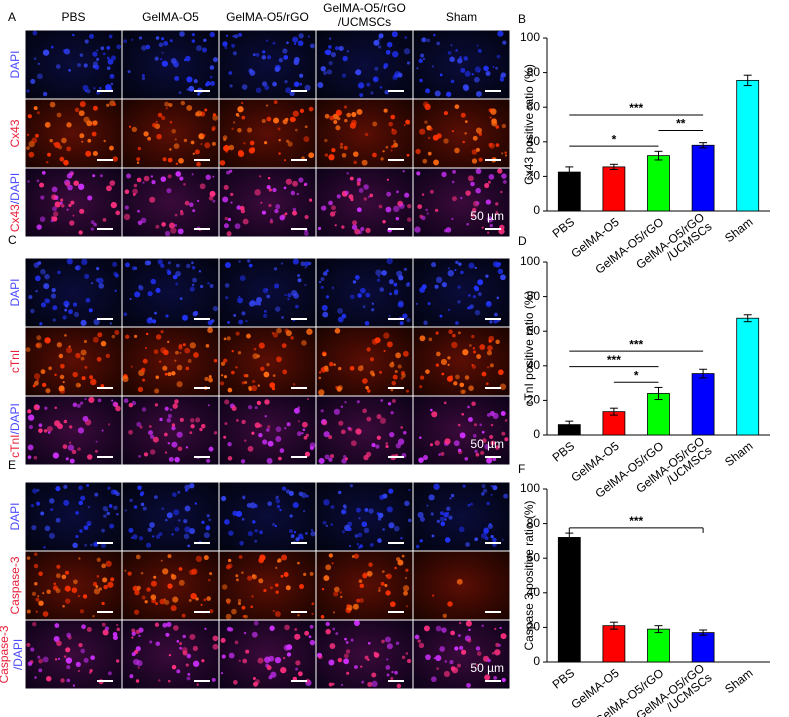 This screenshot has height=717, width=789. What do you see at coordinates (673, 245) in the screenshot?
I see `x-tick-label: GelMA-O5/rGO/UCMSCs` at bounding box center [673, 245].